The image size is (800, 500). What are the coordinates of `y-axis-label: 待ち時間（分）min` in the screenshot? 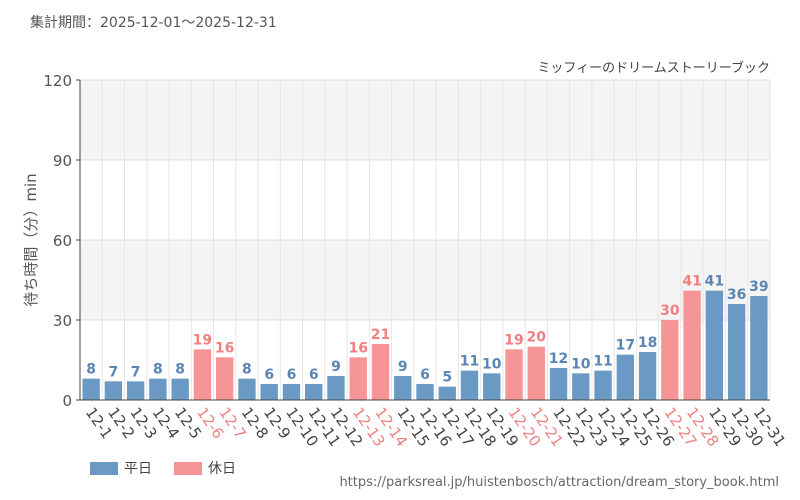 It's located at (31, 239).